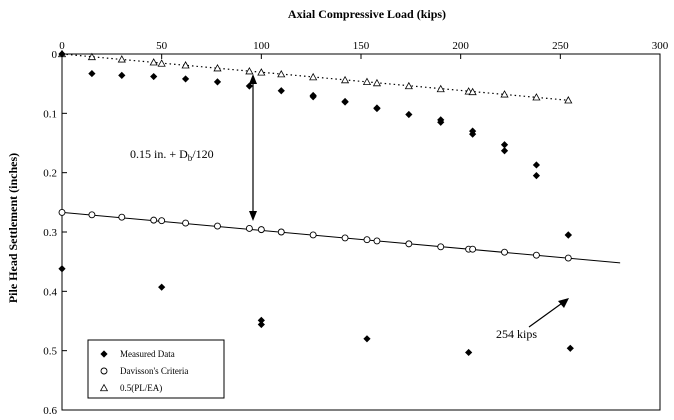  Describe the element at coordinates (547, 314) in the screenshot. I see `failure-arrow-line` at that location.